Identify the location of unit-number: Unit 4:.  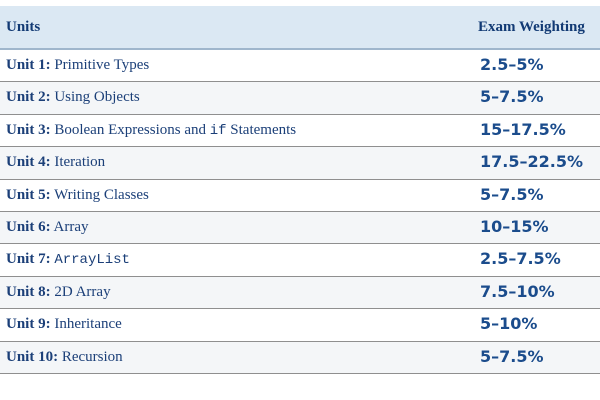
(28, 162).